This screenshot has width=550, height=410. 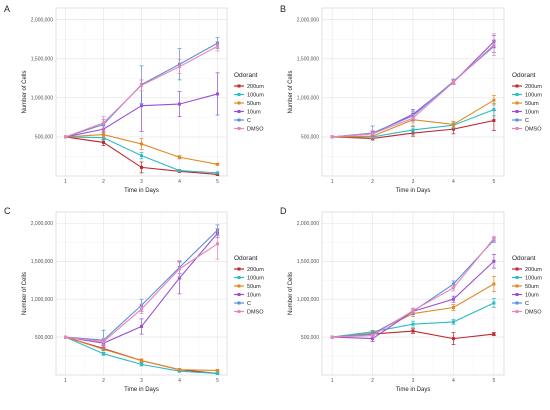 What do you see at coordinates (527, 304) in the screenshot?
I see `legend-label: C` at bounding box center [527, 304].